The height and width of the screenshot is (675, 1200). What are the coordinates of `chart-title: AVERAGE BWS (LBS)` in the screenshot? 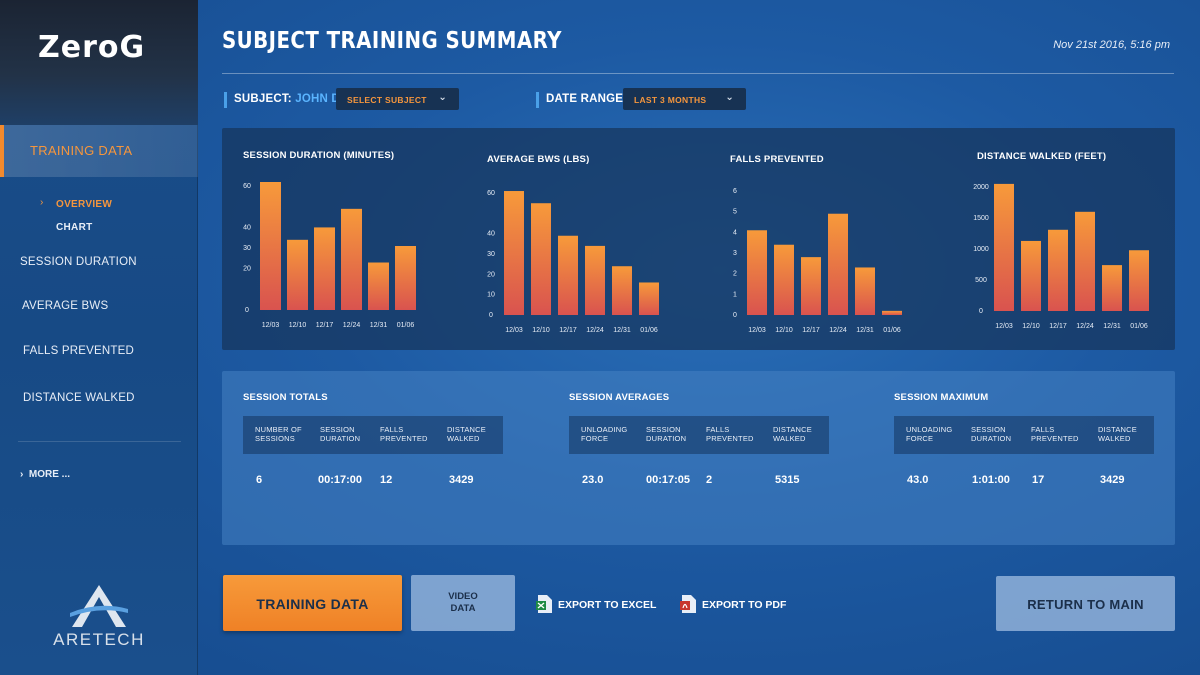 It's located at (538, 159).